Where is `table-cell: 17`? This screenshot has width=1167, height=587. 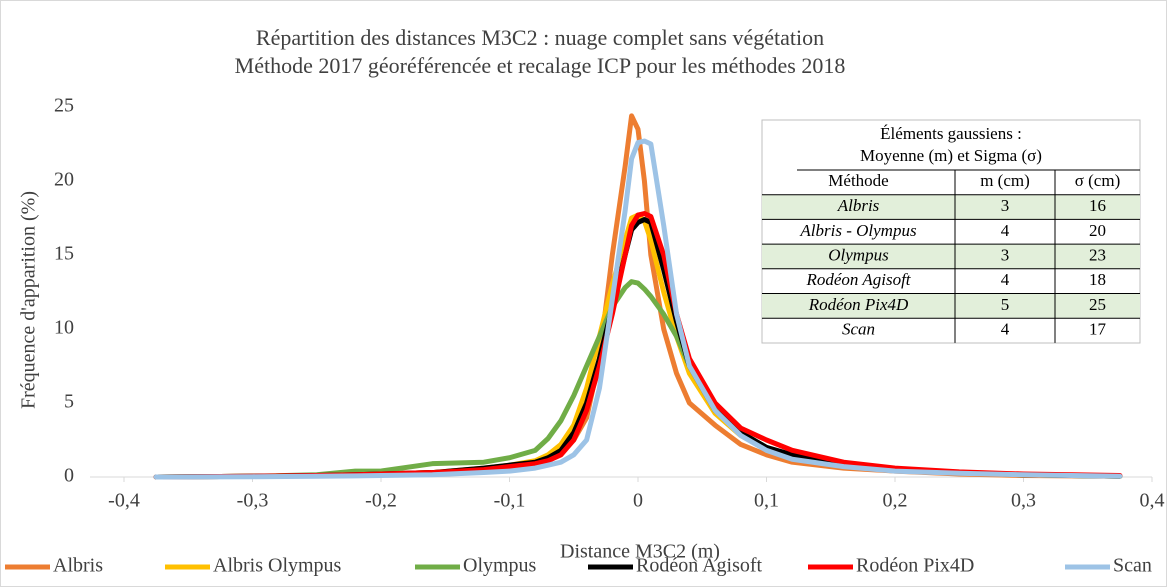
table-cell: 17 is located at coordinates (1098, 329).